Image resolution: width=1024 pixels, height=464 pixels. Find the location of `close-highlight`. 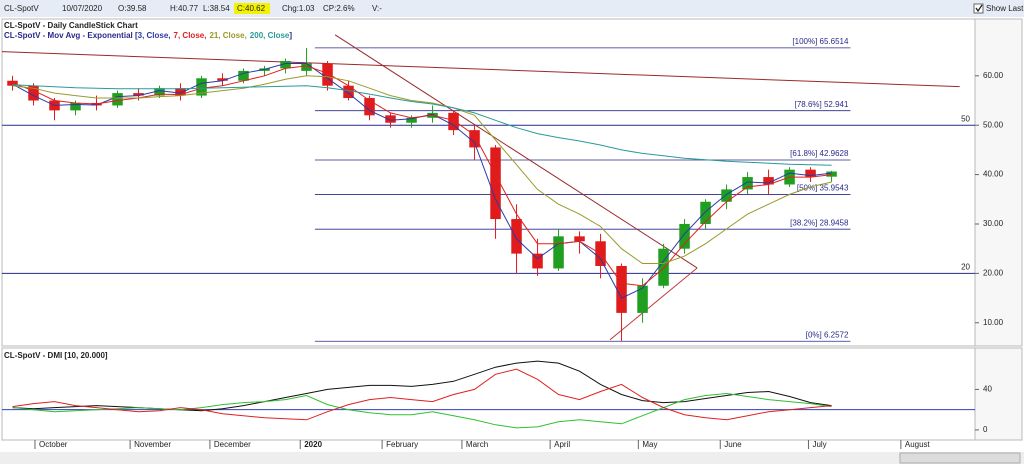

close-highlight is located at coordinates (252, 8).